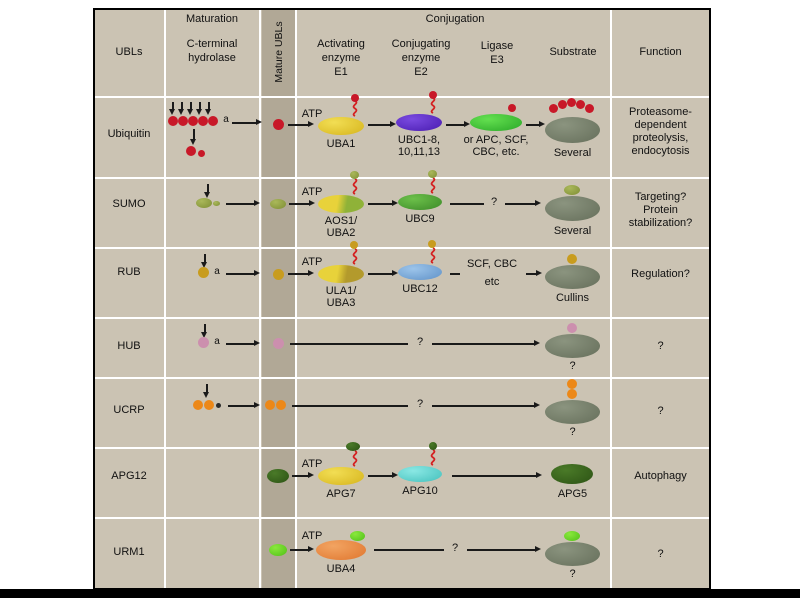  Describe the element at coordinates (260, 299) in the screenshot. I see `column-divider` at that location.